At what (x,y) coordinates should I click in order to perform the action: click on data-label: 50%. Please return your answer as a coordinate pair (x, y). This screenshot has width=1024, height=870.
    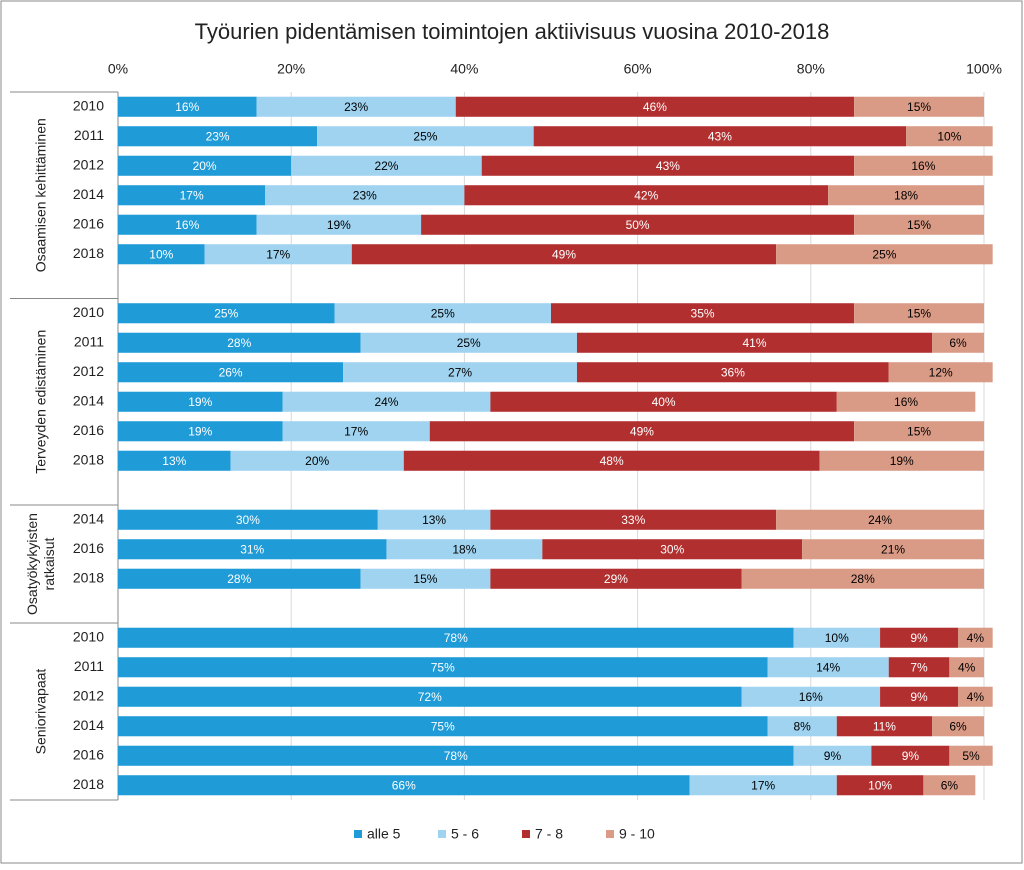
    Looking at the image, I should click on (638, 225).